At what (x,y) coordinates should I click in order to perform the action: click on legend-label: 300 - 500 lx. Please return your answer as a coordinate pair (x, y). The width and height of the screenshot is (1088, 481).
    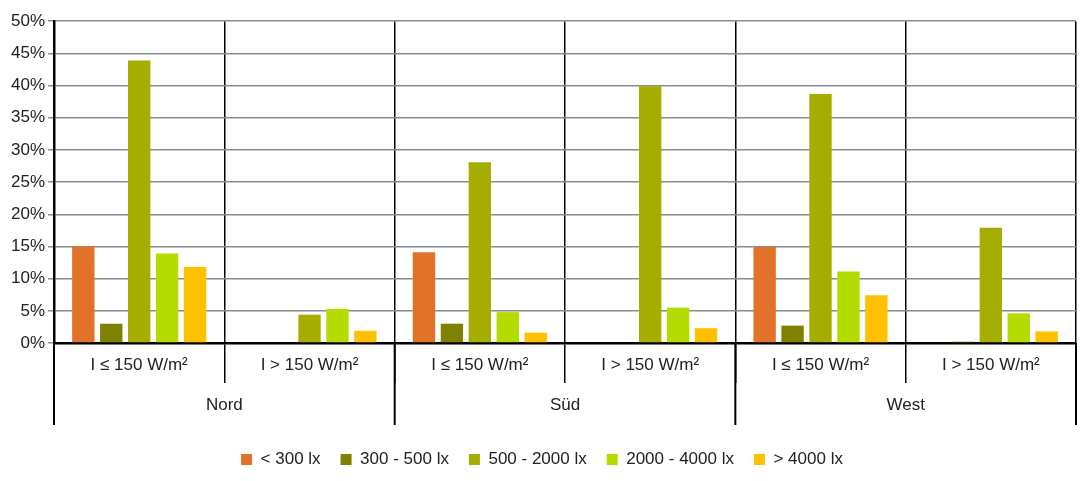
    Looking at the image, I should click on (405, 459).